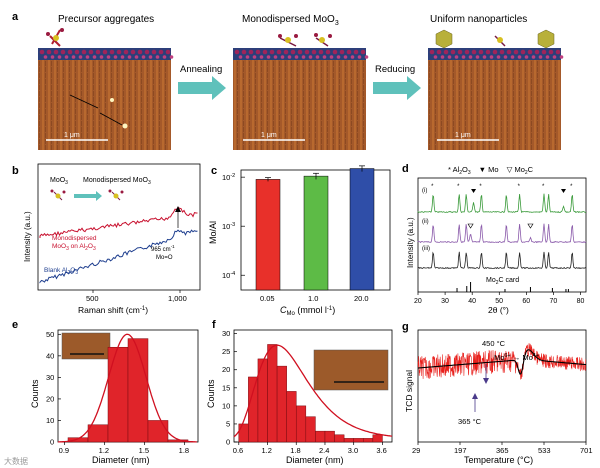  Describe the element at coordinates (463, 135) in the screenshot. I see `scalebar-label-3: 1 μm` at that location.